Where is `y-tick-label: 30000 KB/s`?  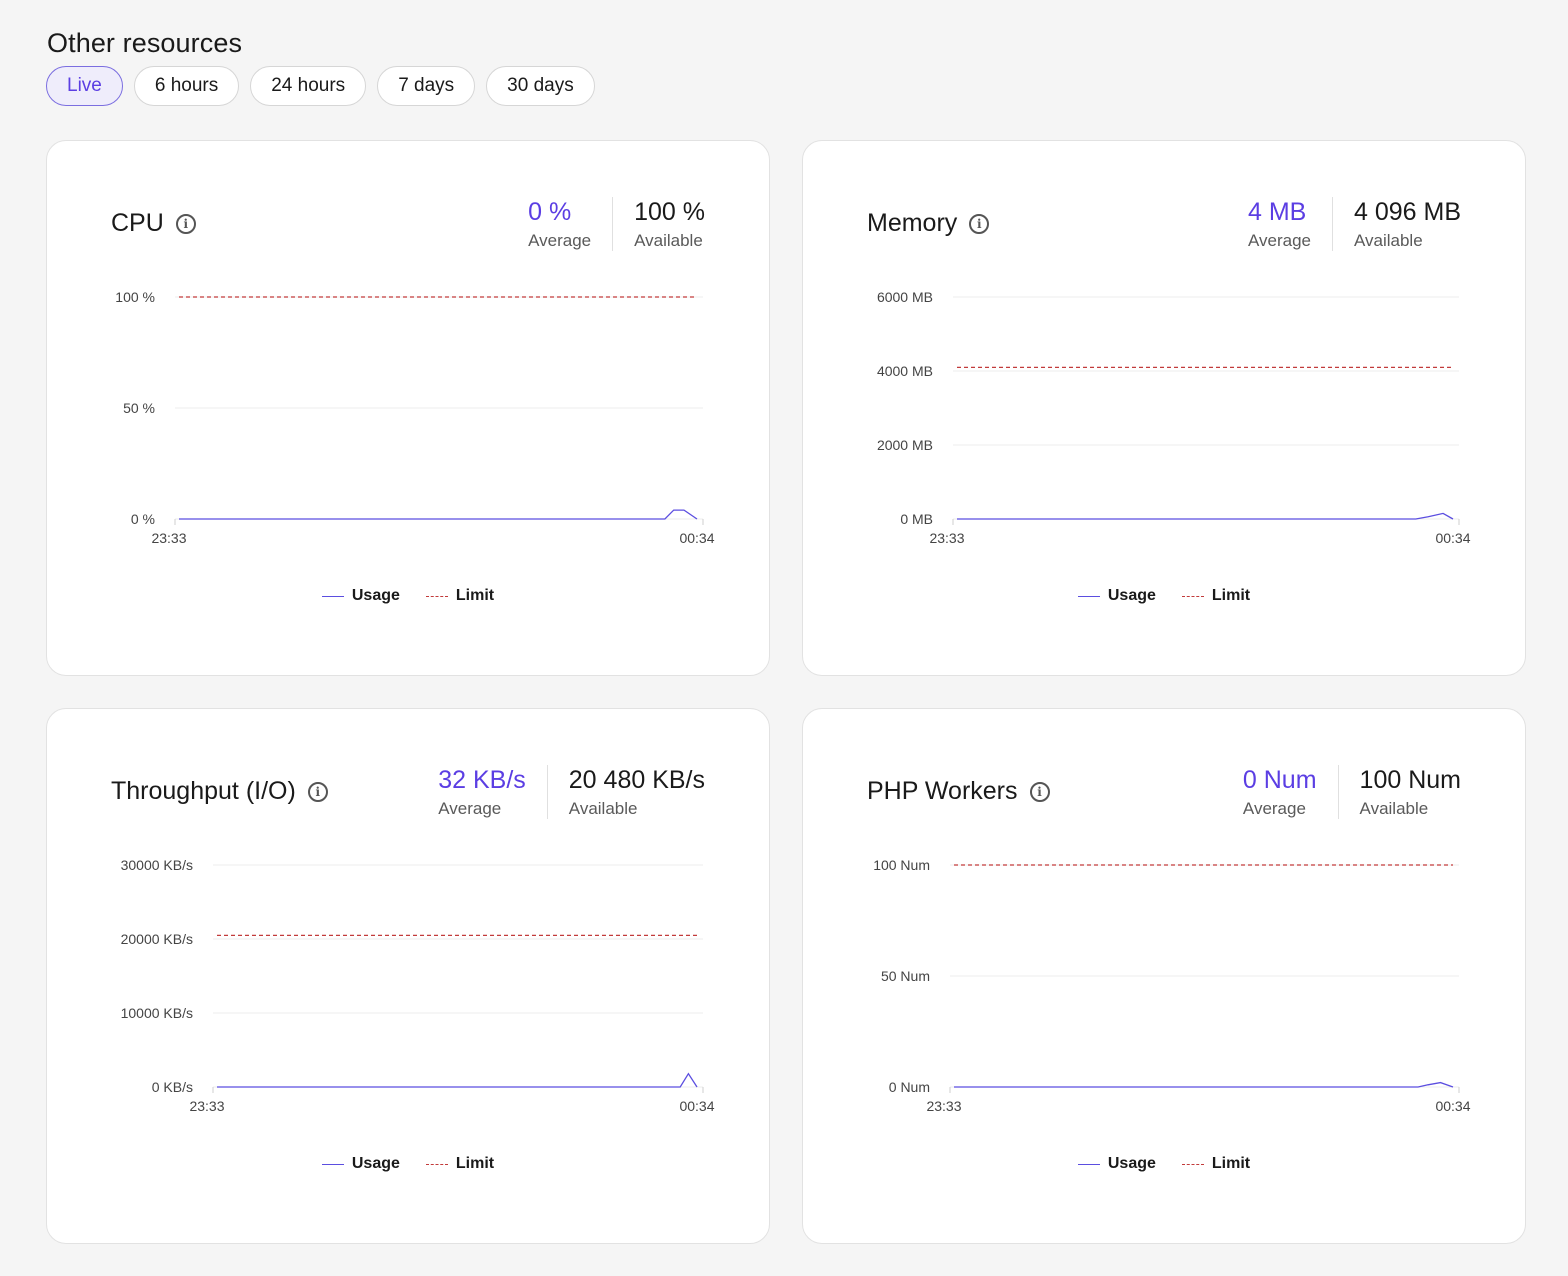 y-tick-label: 30000 KB/s is located at coordinates (157, 865).